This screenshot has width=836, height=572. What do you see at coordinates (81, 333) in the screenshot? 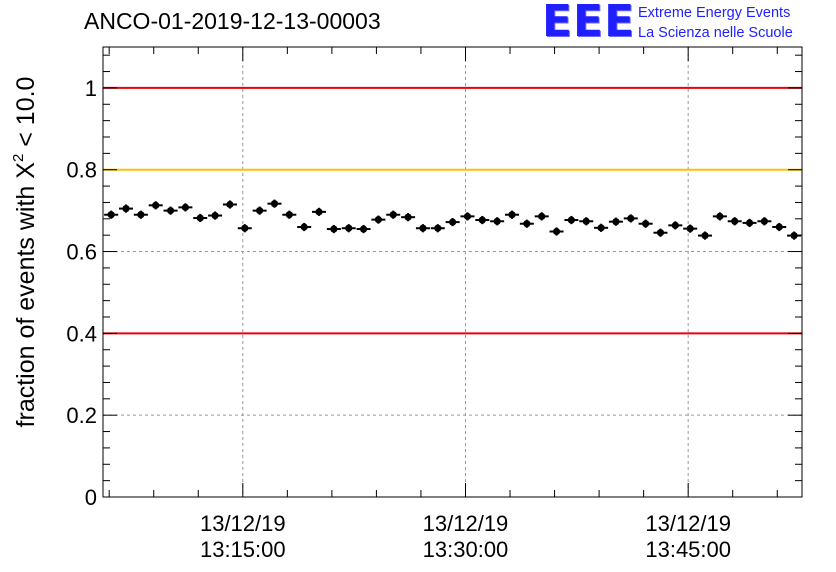
I see `y-tick-label: 0.4` at bounding box center [81, 333].